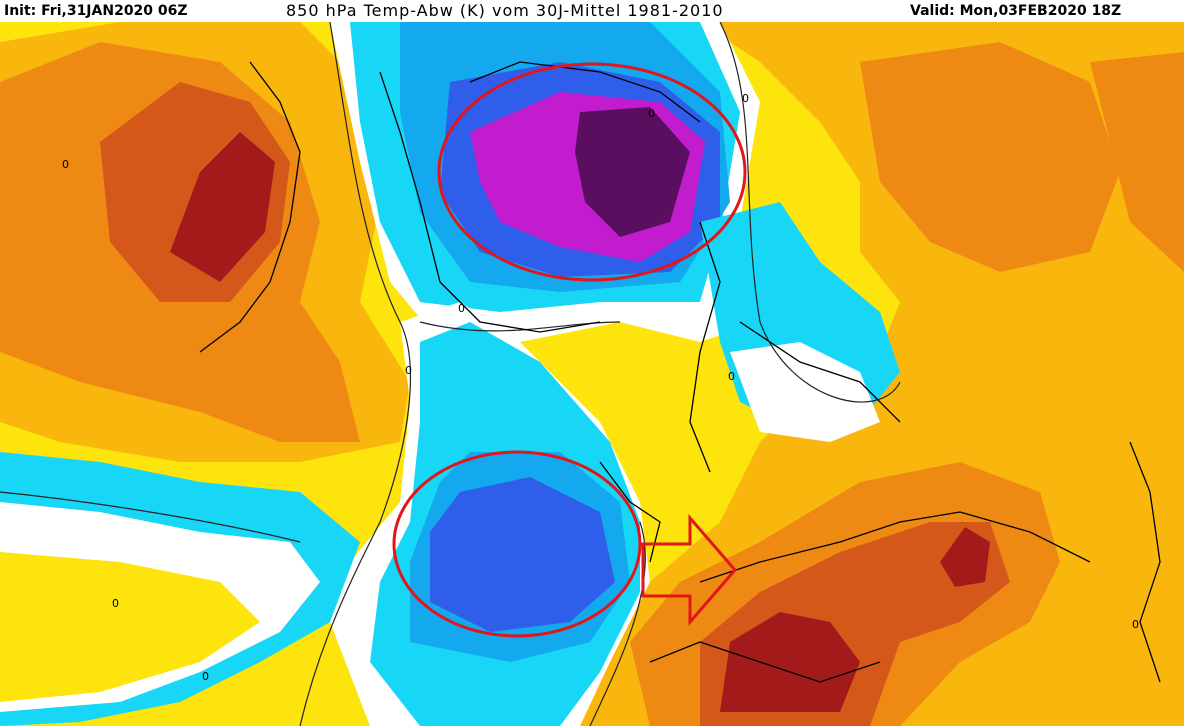 This screenshot has height=726, width=1184. What do you see at coordinates (522, 554) in the screenshot?
I see `very-cold-atlantic` at bounding box center [522, 554].